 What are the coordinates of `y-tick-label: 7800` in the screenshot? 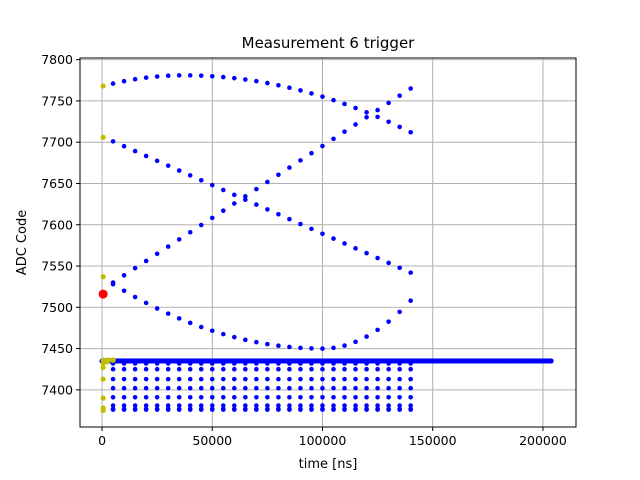 It's located at (57, 59).